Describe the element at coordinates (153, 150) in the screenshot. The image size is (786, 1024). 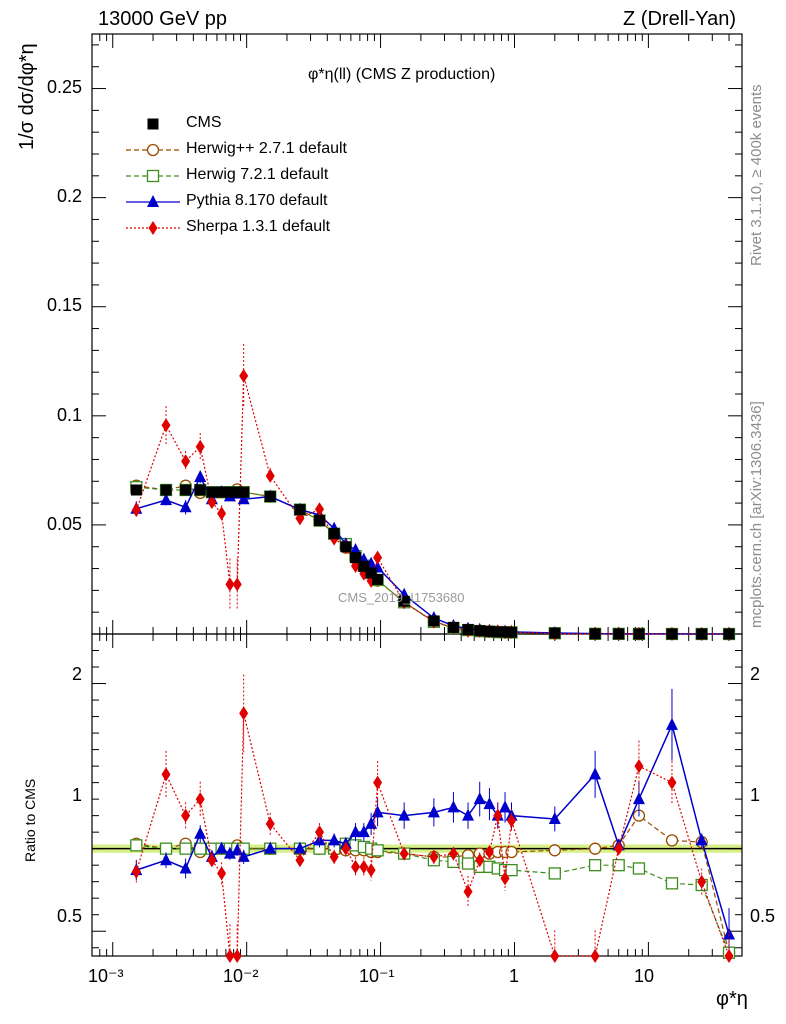
I see `legend-marker-herwigpp` at that location.